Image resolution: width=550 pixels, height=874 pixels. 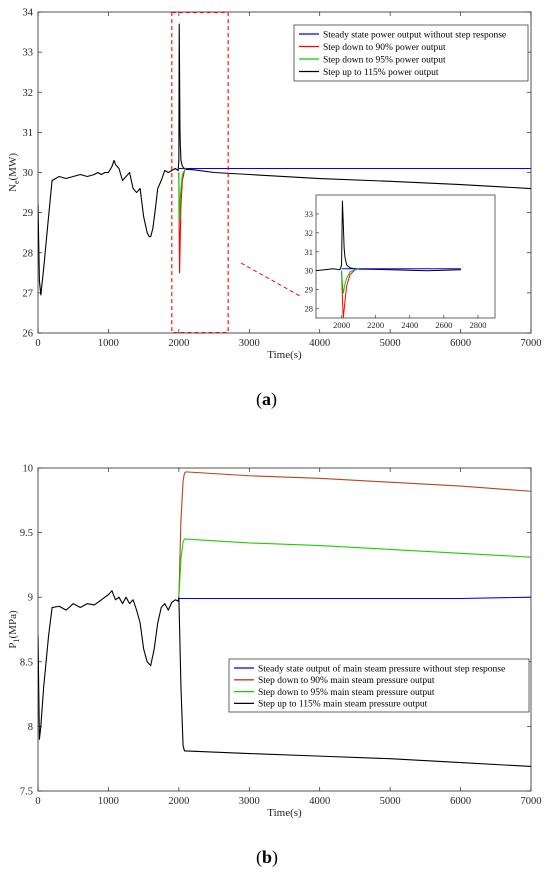 I want to click on zoom-connector, so click(x=270, y=279).